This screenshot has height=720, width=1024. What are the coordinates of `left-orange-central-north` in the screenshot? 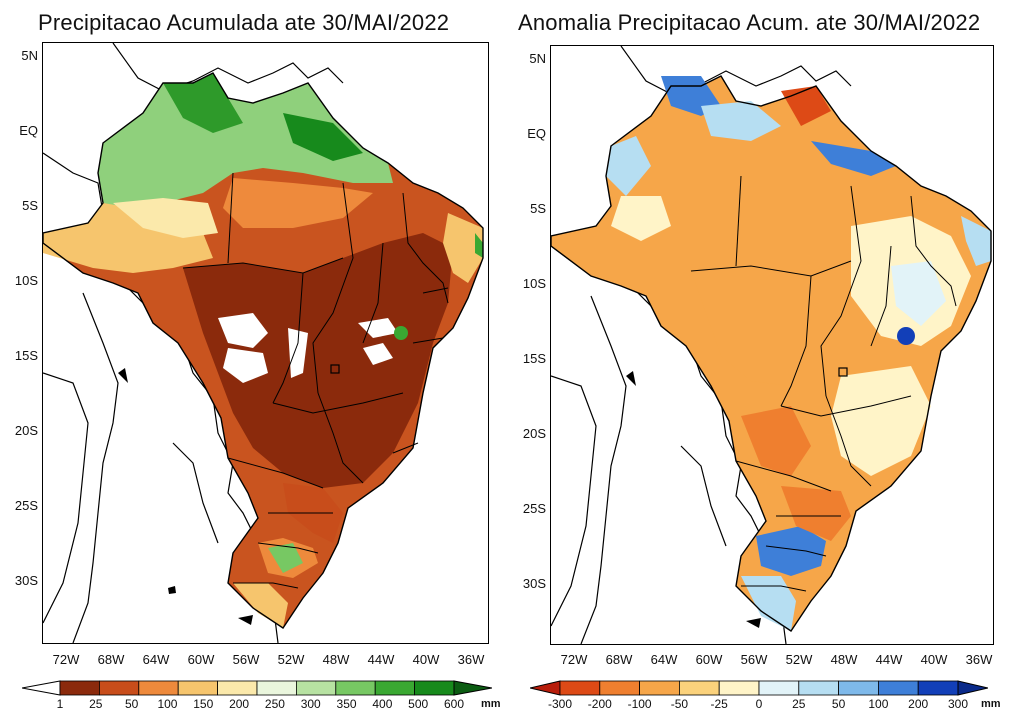 It's located at (298, 203).